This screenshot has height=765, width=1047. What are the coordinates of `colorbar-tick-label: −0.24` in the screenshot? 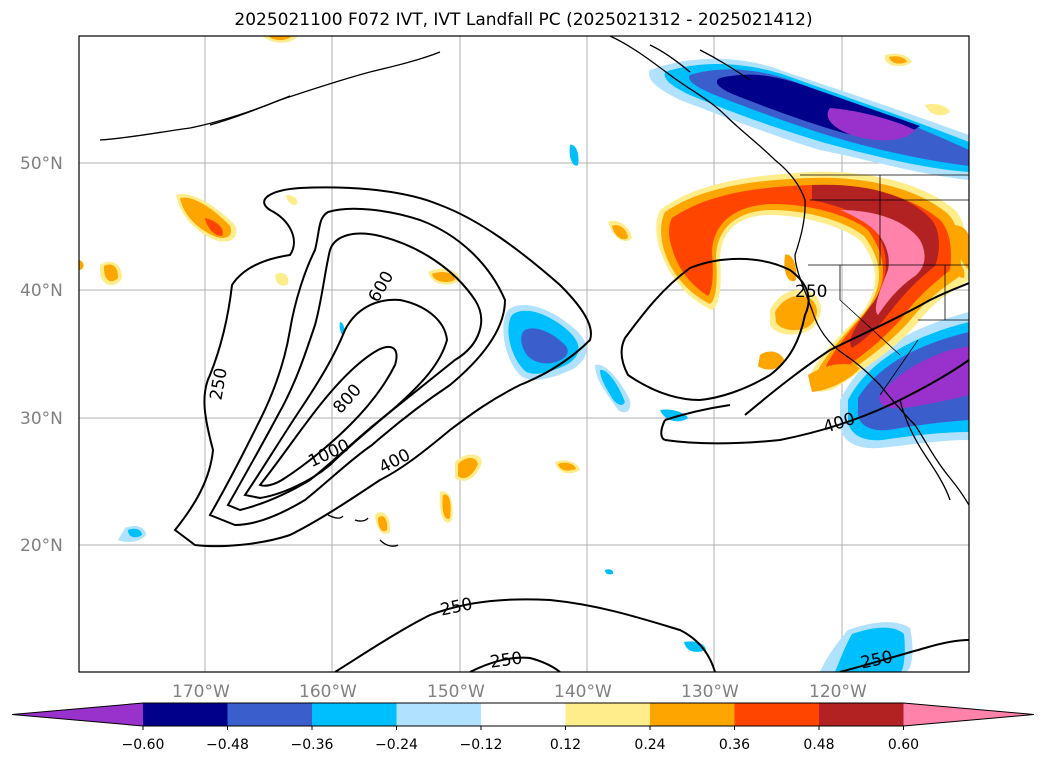 It's located at (396, 745).